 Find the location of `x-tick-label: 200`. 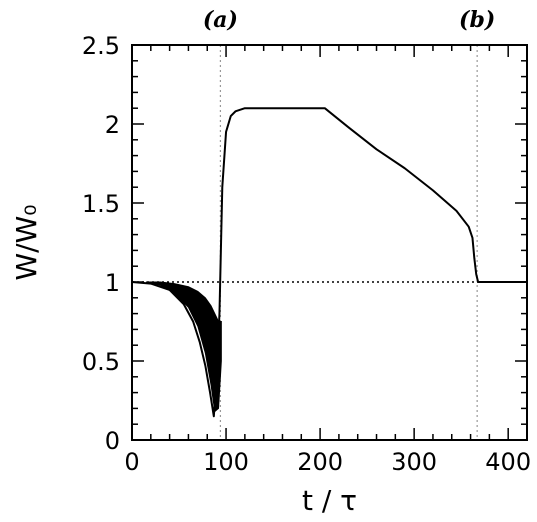

x-tick-label: 200 is located at coordinates (320, 462).